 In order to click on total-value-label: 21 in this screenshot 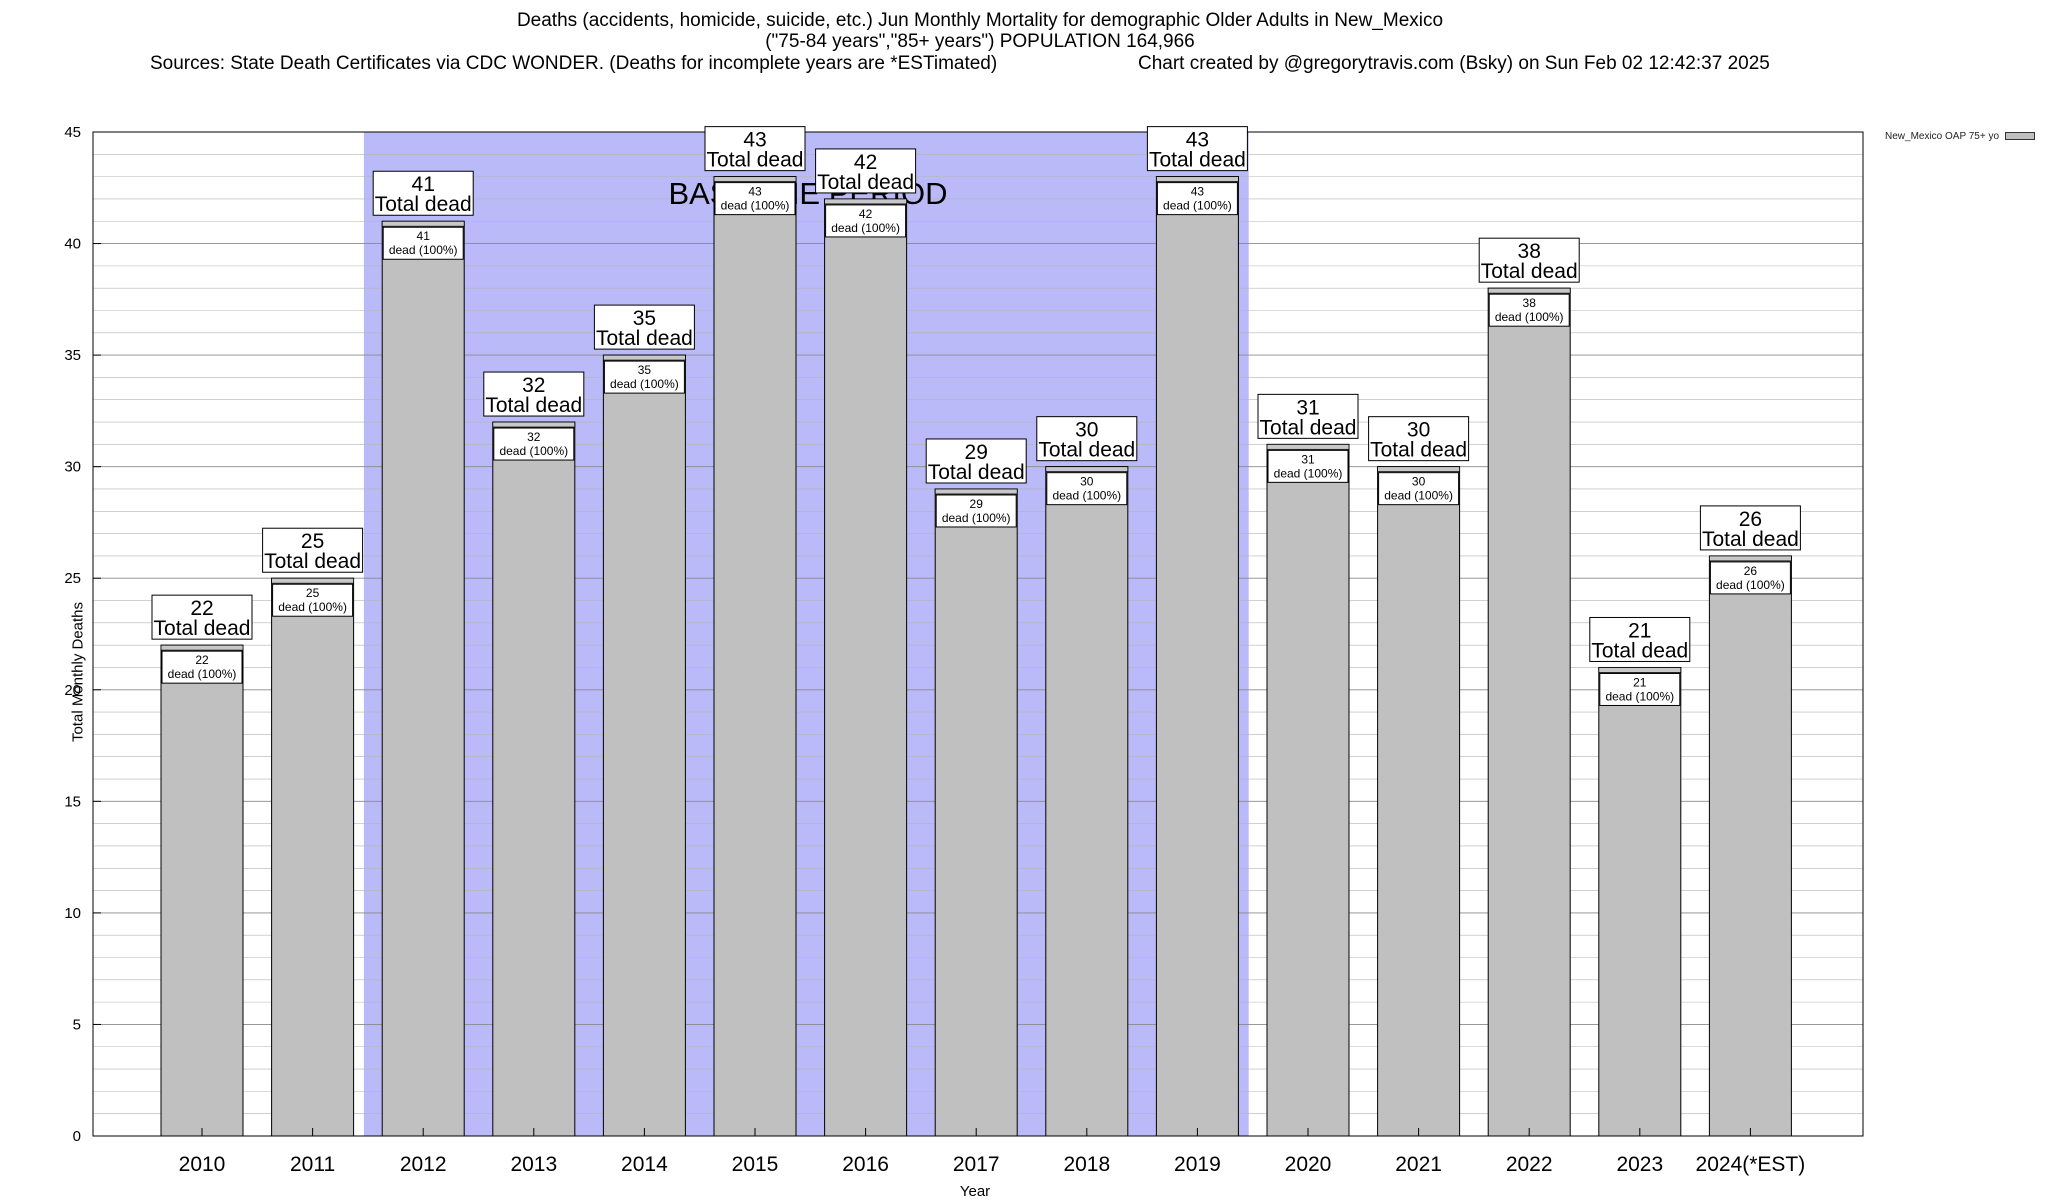, I will do `click(1639, 630)`.